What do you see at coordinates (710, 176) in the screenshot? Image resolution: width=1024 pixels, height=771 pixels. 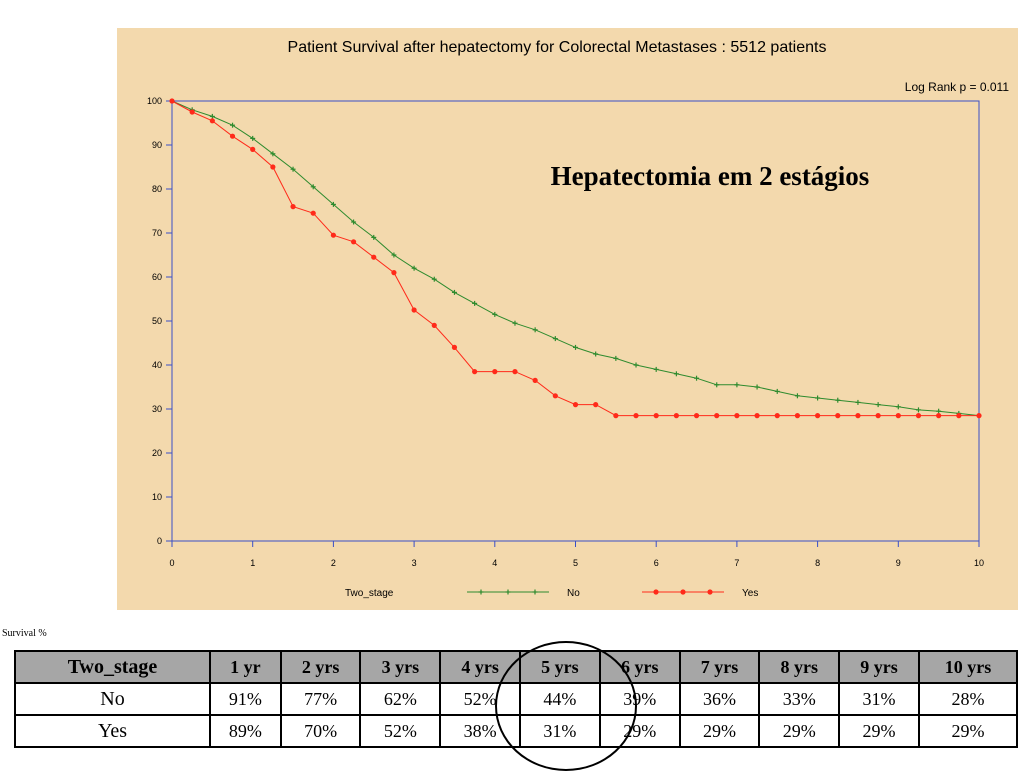 I see `overlay-heading: Hepatectomia em 2 estágios` at bounding box center [710, 176].